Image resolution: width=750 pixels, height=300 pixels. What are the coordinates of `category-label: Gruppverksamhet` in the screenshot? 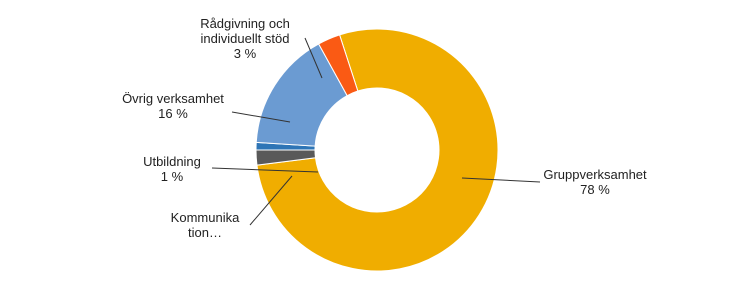 It's located at (595, 174).